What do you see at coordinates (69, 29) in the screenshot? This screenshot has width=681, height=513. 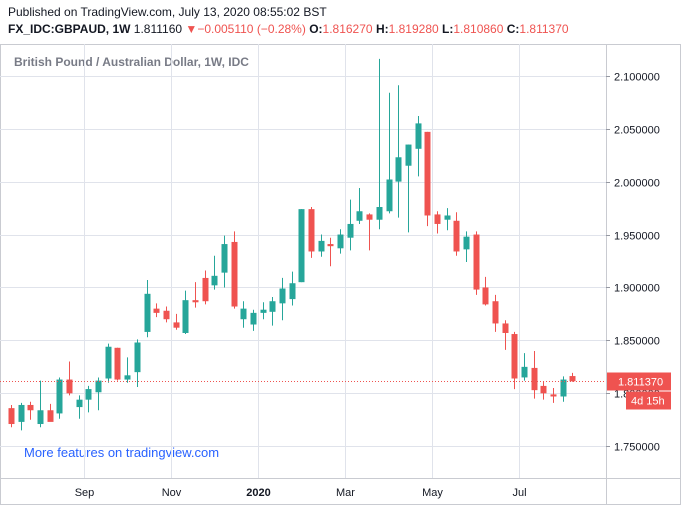 I see `symbol-label: FX_IDC:GBPAUD, 1W` at bounding box center [69, 29].